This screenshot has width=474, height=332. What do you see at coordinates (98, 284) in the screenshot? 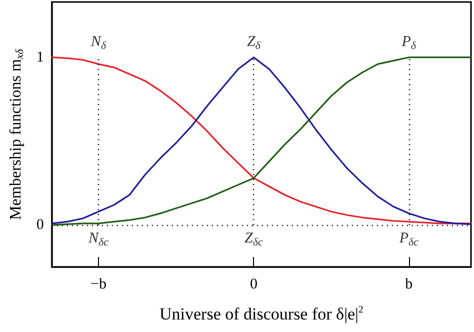
I see `x-tick-label: −b` at bounding box center [98, 284].